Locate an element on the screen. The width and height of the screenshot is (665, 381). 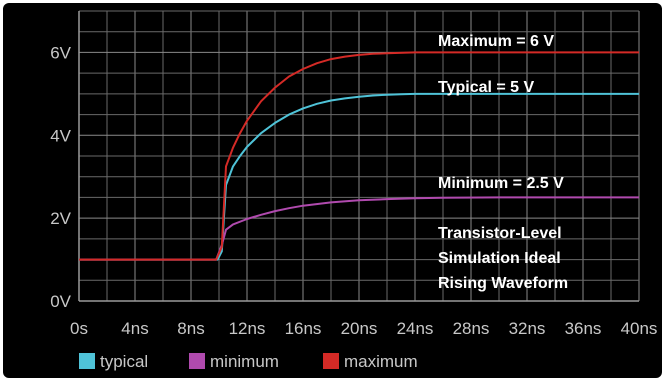
legend-swatch-minimum is located at coordinates (197, 361).